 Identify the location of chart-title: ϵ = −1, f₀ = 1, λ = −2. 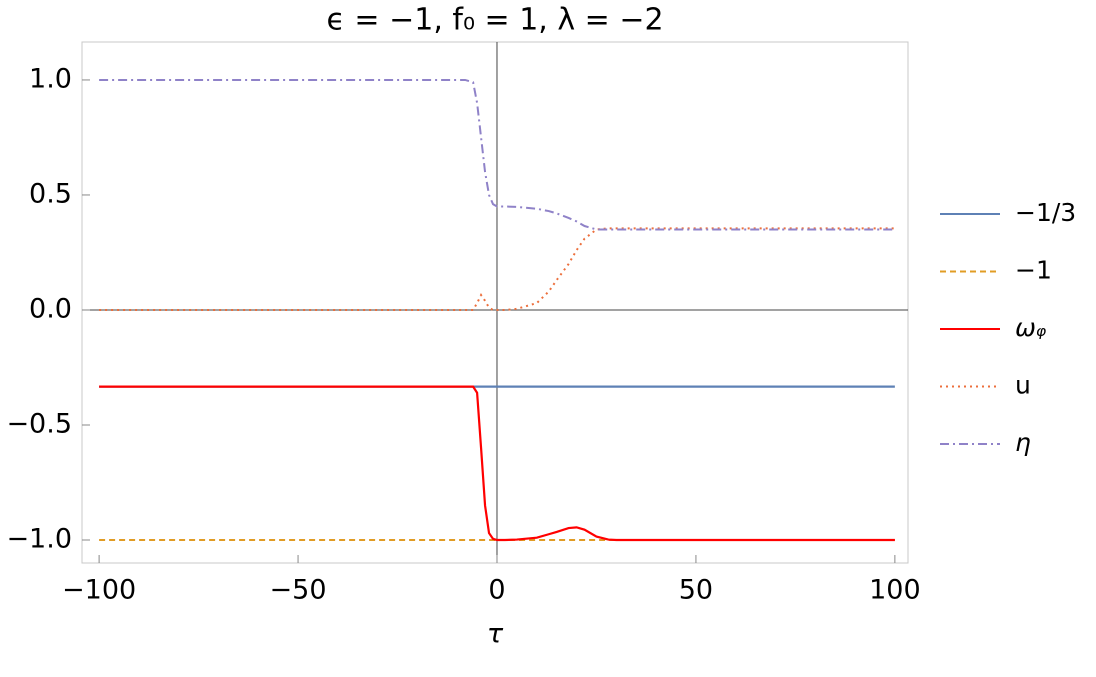
(494, 20).